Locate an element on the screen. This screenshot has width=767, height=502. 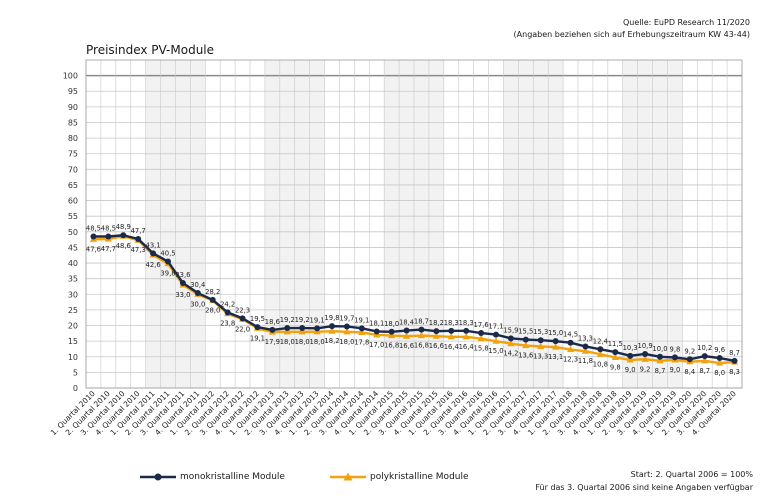
data-label-mono: 12,4 is located at coordinates (600, 341).